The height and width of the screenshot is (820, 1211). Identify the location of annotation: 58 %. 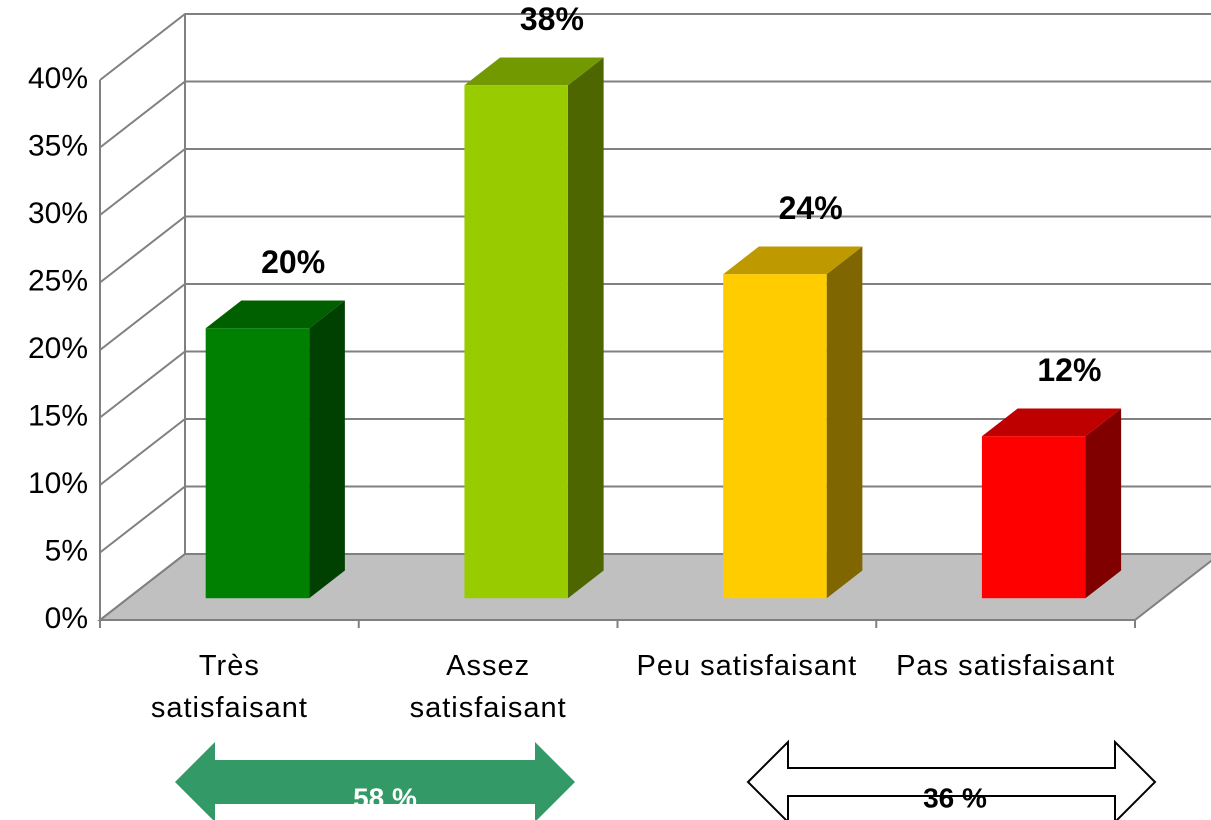
(385, 797).